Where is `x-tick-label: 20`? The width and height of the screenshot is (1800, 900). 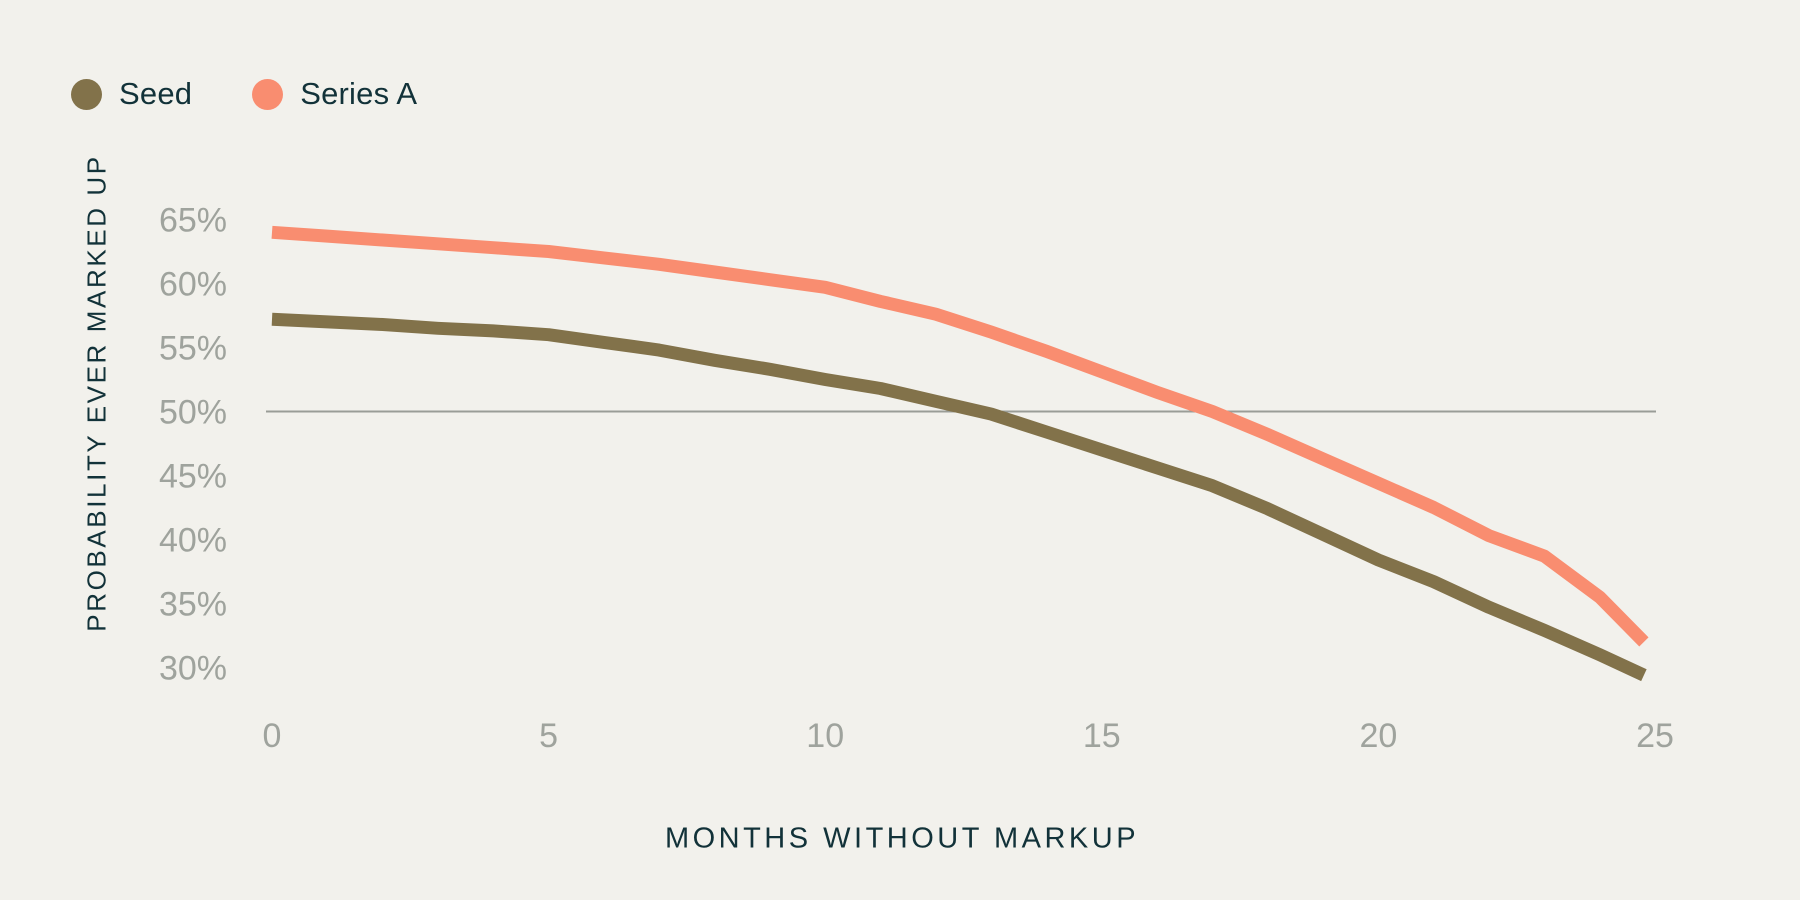 x-tick-label: 20 is located at coordinates (1378, 736).